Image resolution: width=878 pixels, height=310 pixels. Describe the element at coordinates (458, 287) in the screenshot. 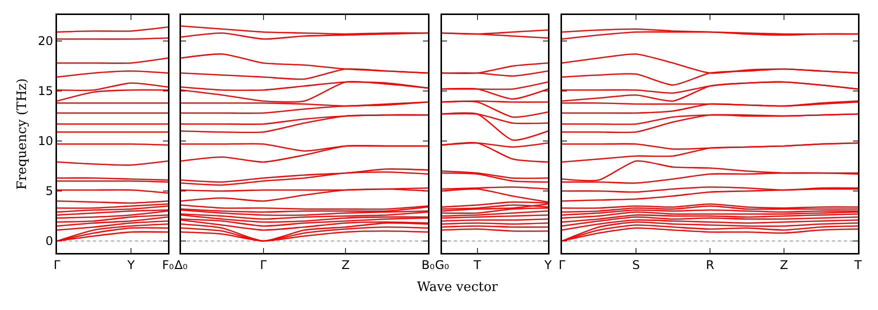

I see `x-axis-title: Wave vector` at that location.